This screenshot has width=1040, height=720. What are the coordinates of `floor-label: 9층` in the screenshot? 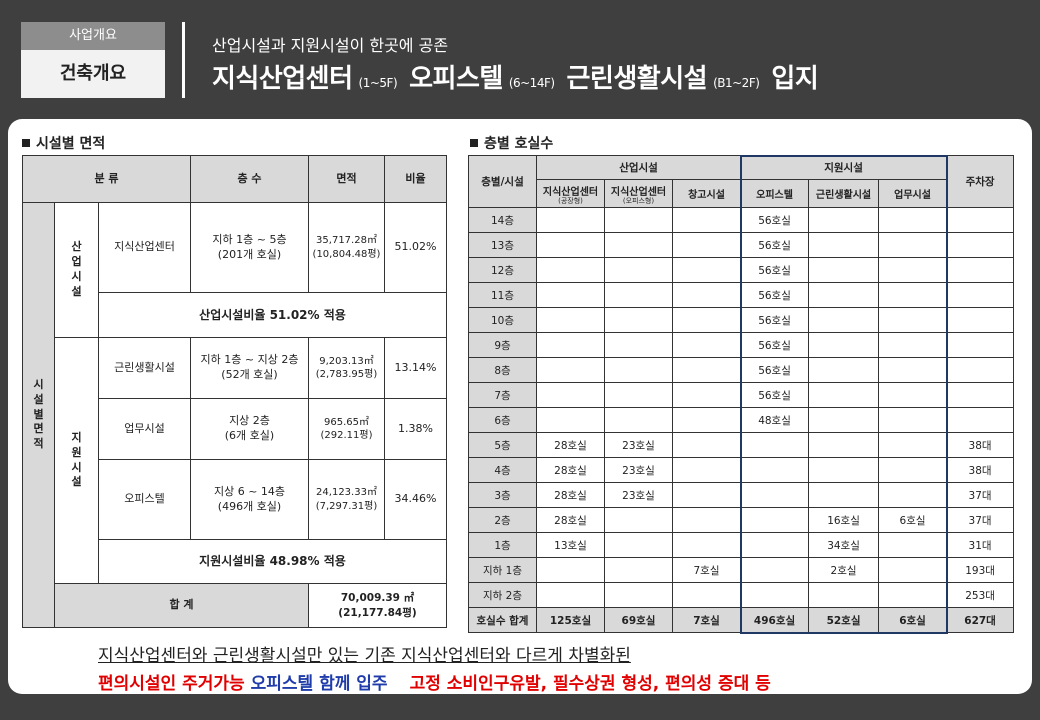 It's located at (502, 345).